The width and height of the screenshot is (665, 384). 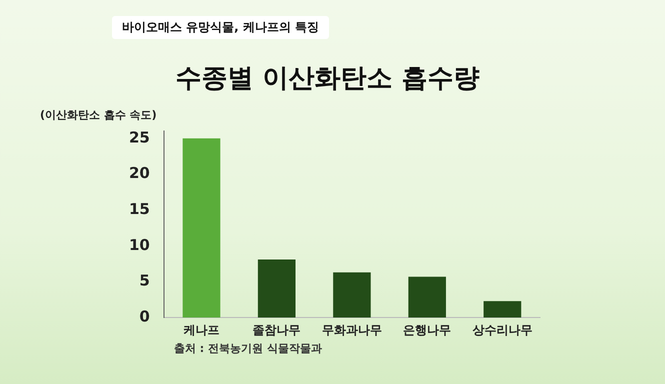 What do you see at coordinates (139, 209) in the screenshot?
I see `y-tick-label: 15` at bounding box center [139, 209].